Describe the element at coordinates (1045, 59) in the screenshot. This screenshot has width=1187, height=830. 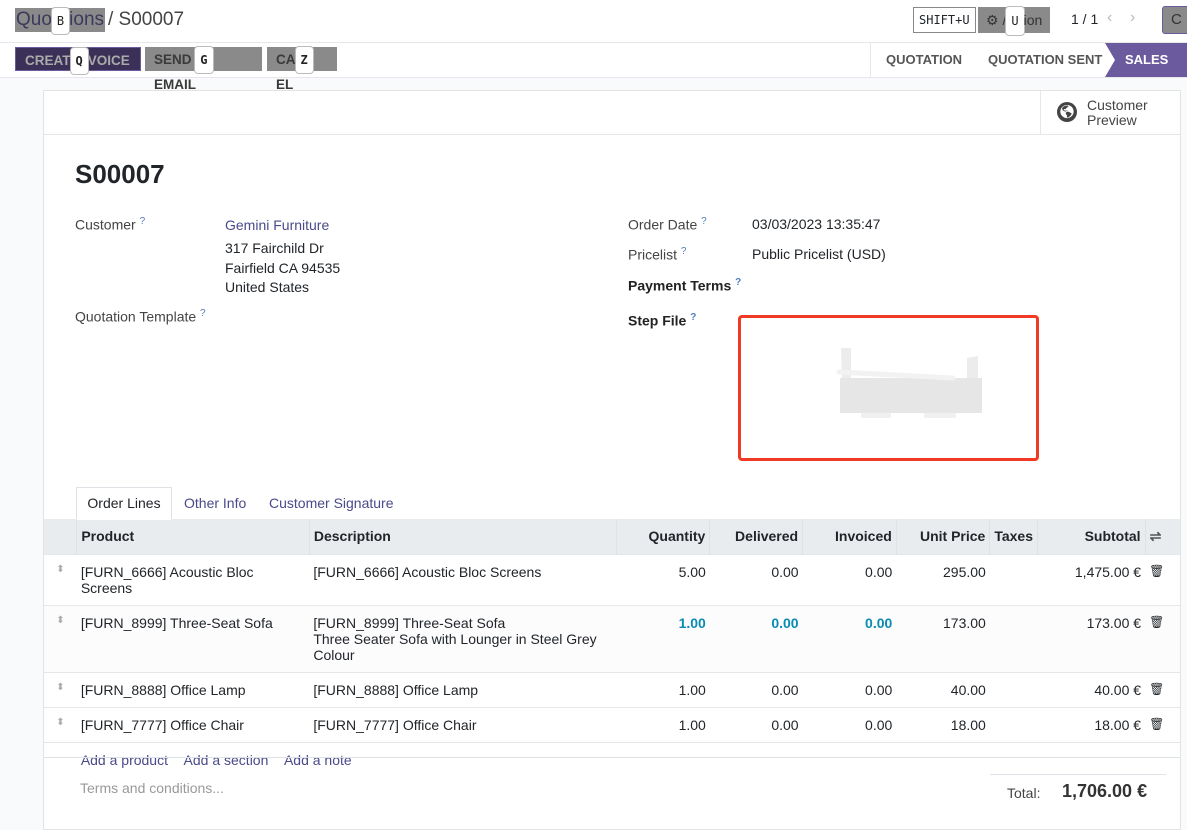
I see `stage-quotation-sent: QUOTATION SENT` at that location.